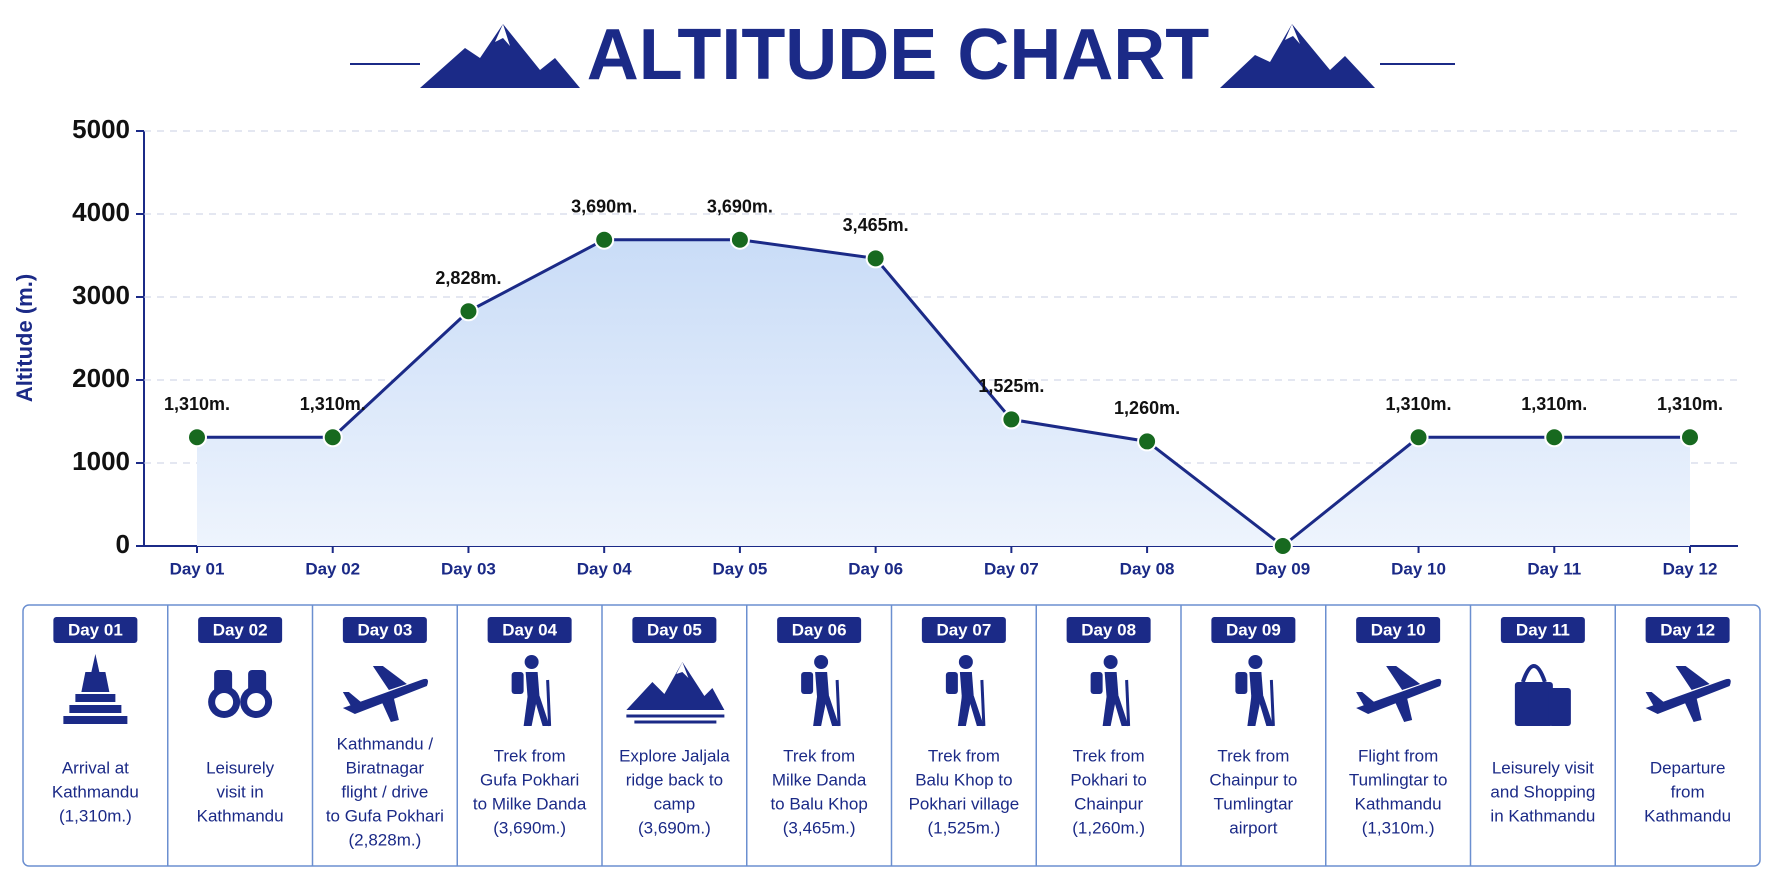  I want to click on x-tick-label: Day 03, so click(468, 568).